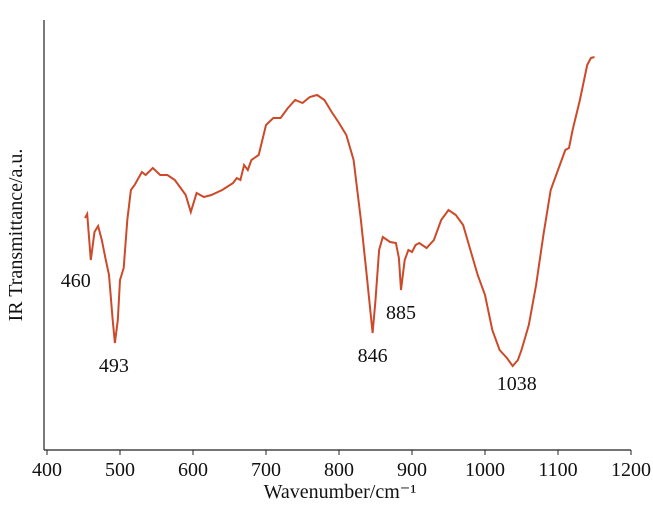 This screenshot has height=510, width=653. I want to click on y-axis-label: IR Transmittance/a.u., so click(16, 235).